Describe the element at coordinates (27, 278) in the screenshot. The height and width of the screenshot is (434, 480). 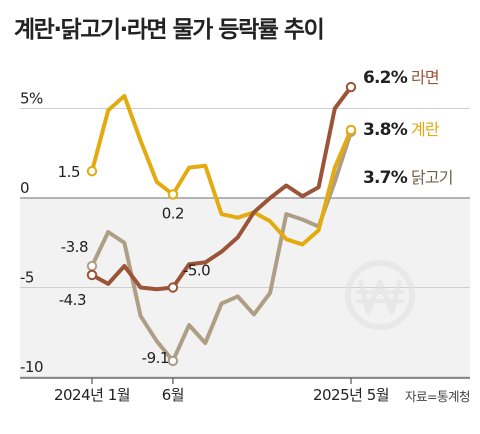
I see `y-tick-label: -5` at that location.